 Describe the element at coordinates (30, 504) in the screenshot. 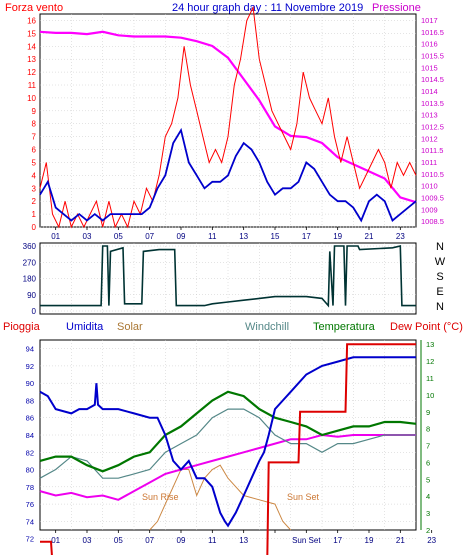

I see `chart3-left-tick-label: 76` at that location.